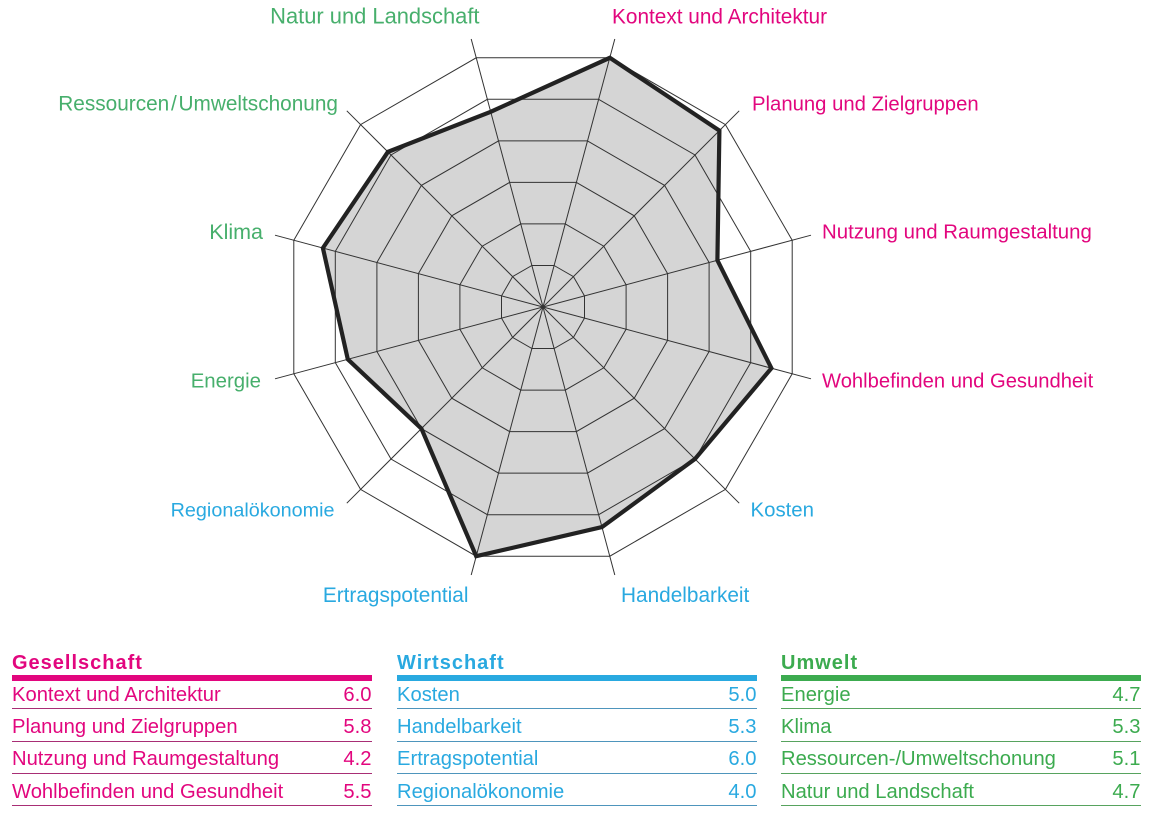 Image resolution: width=1152 pixels, height=817 pixels. I want to click on svg-text: Natur und Landschaft, so click(374, 16).